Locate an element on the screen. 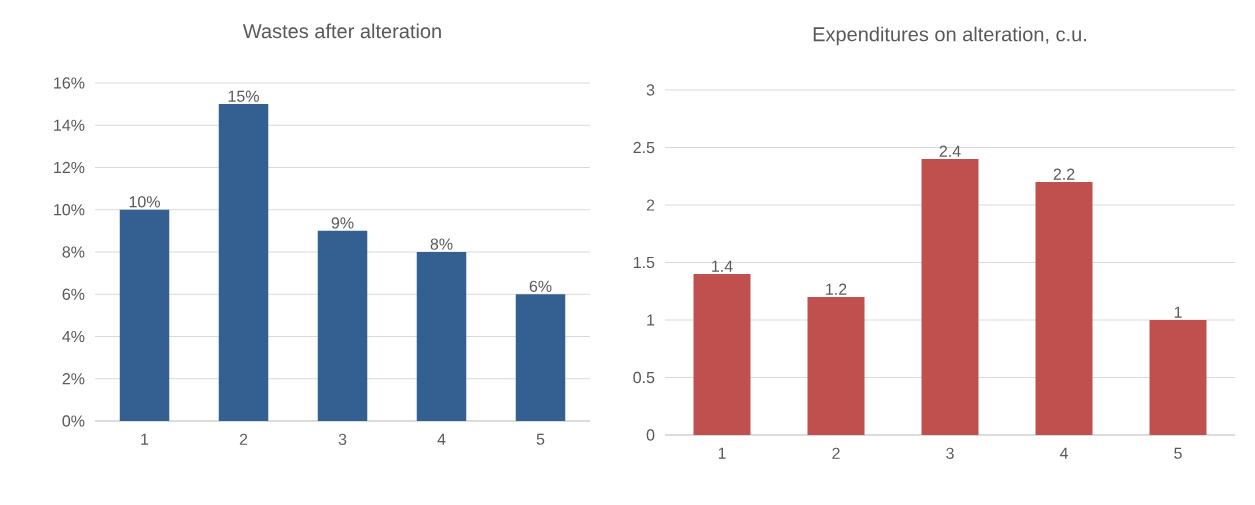  data-label: 2.2 is located at coordinates (1064, 174).